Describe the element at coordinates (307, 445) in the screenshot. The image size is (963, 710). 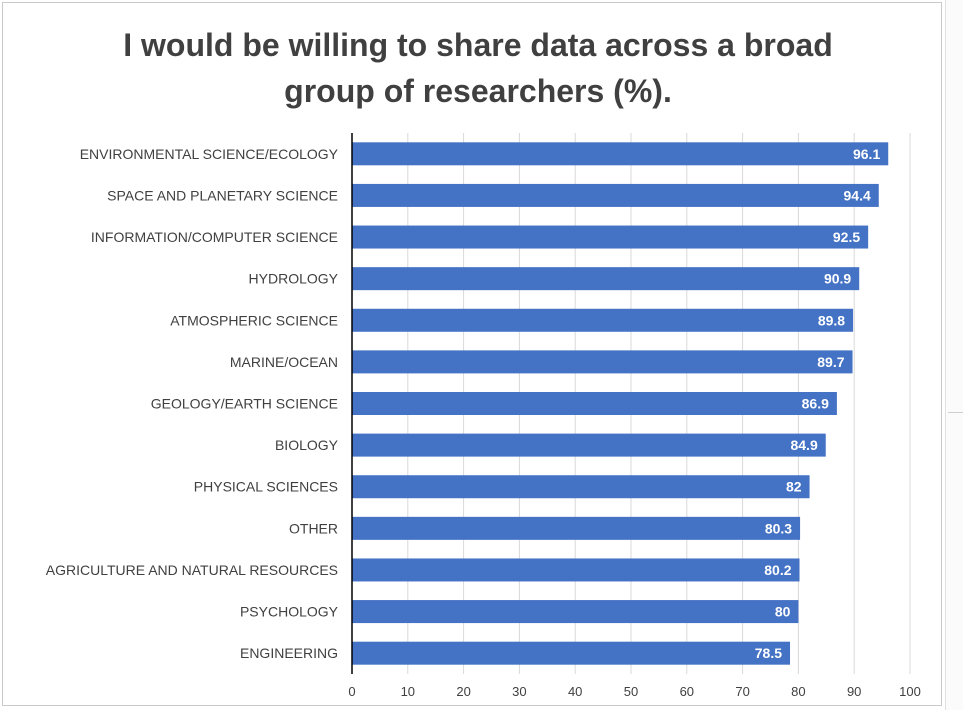
I see `category-label: BIOLOGY` at that location.